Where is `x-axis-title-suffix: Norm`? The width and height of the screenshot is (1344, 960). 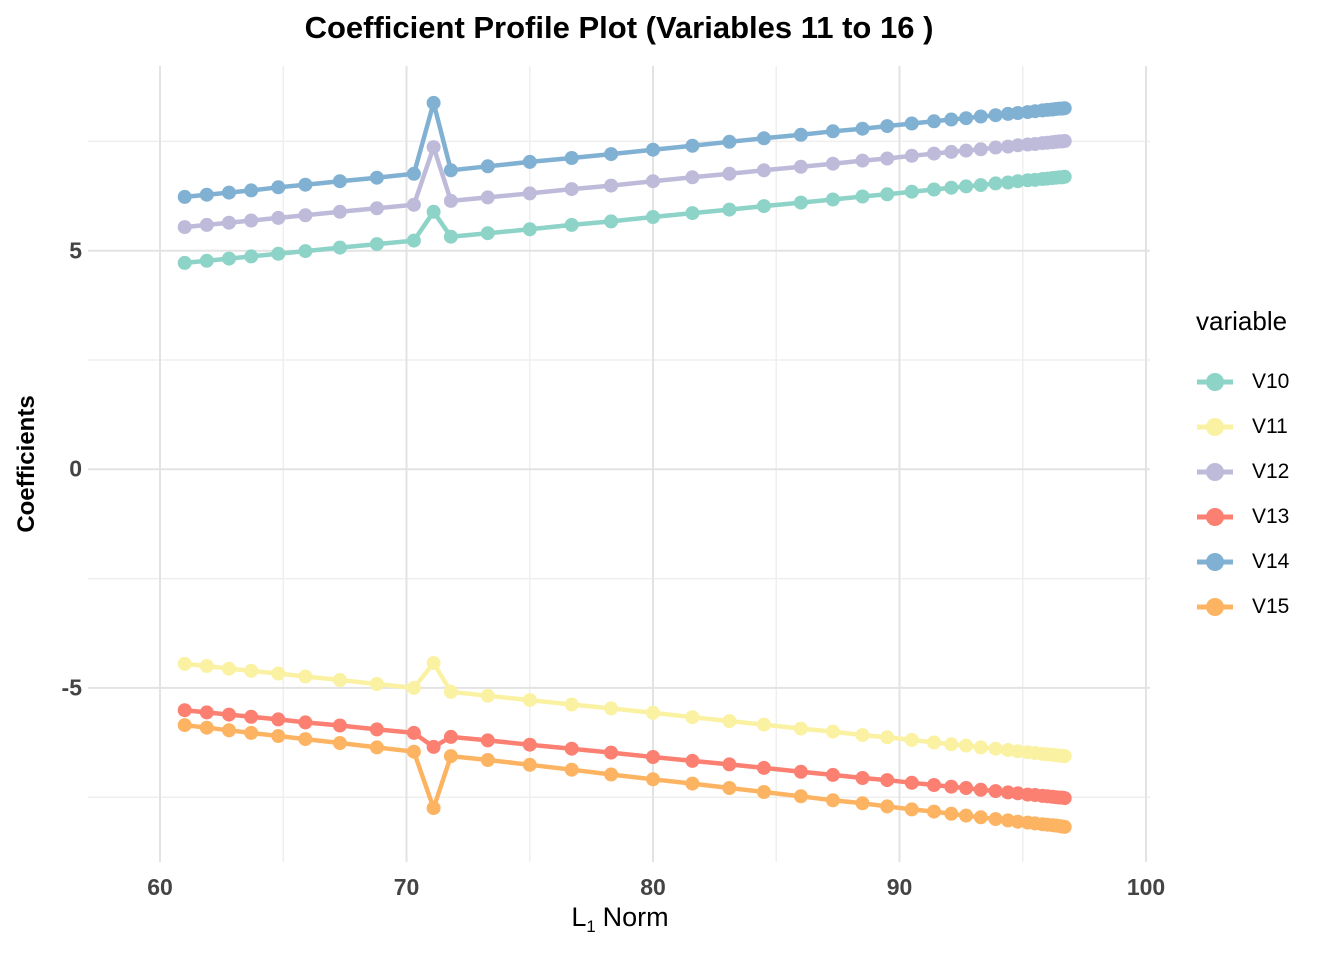
x-axis-title-suffix: Norm is located at coordinates (635, 917).